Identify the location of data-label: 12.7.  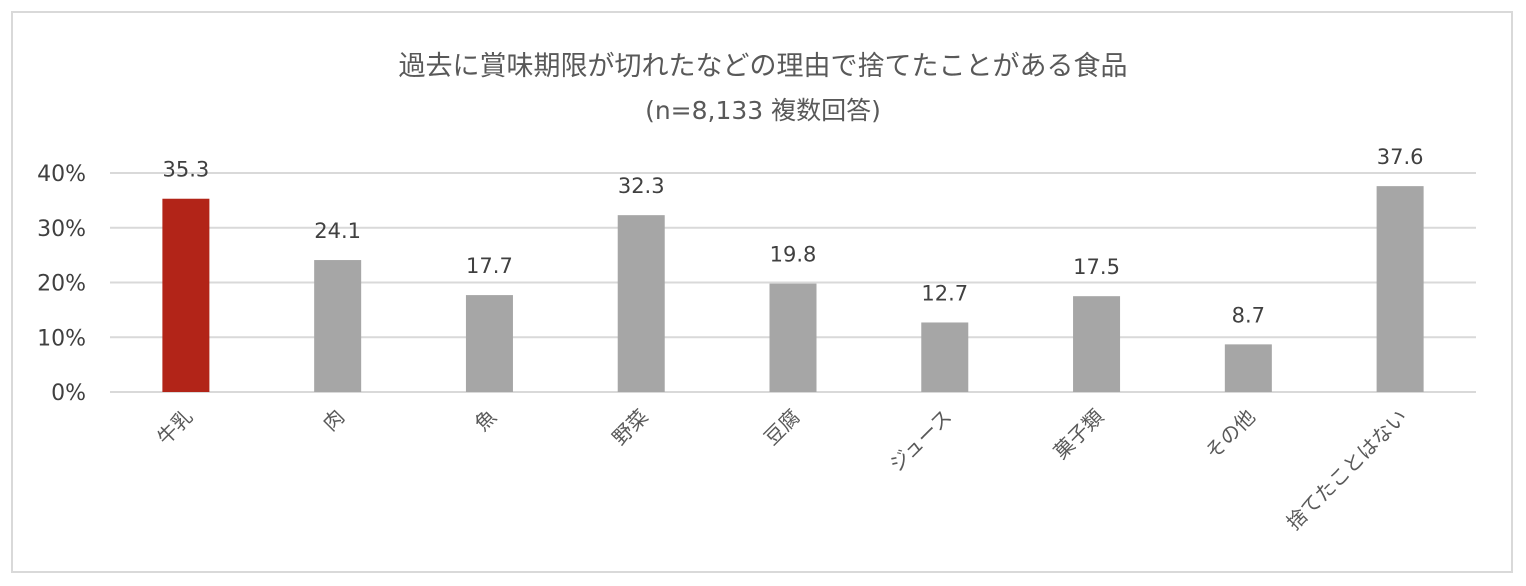
(944, 293).